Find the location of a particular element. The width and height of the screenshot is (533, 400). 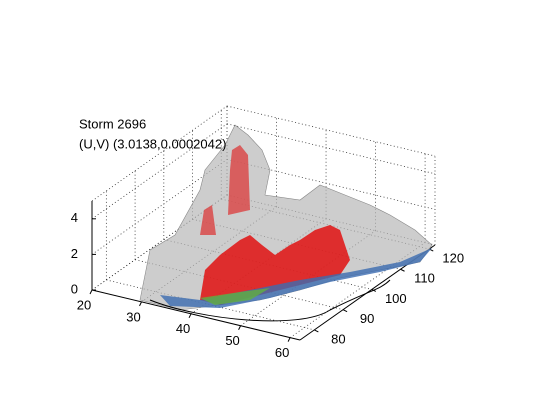

y-tick-label: 90 is located at coordinates (367, 318).